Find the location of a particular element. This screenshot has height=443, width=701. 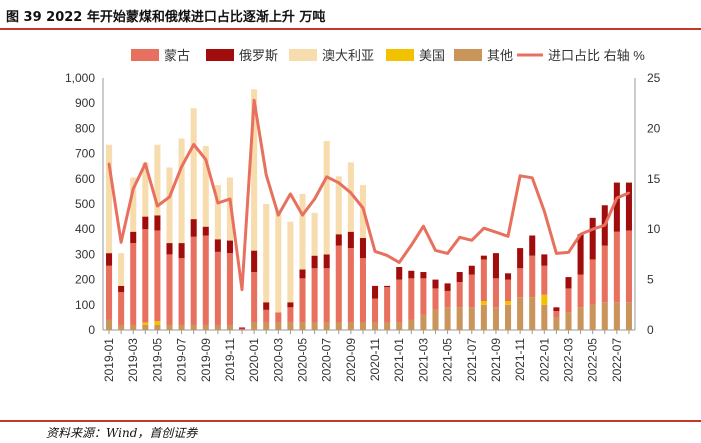

x-tick-label: 2021-11 is located at coordinates (520, 359).